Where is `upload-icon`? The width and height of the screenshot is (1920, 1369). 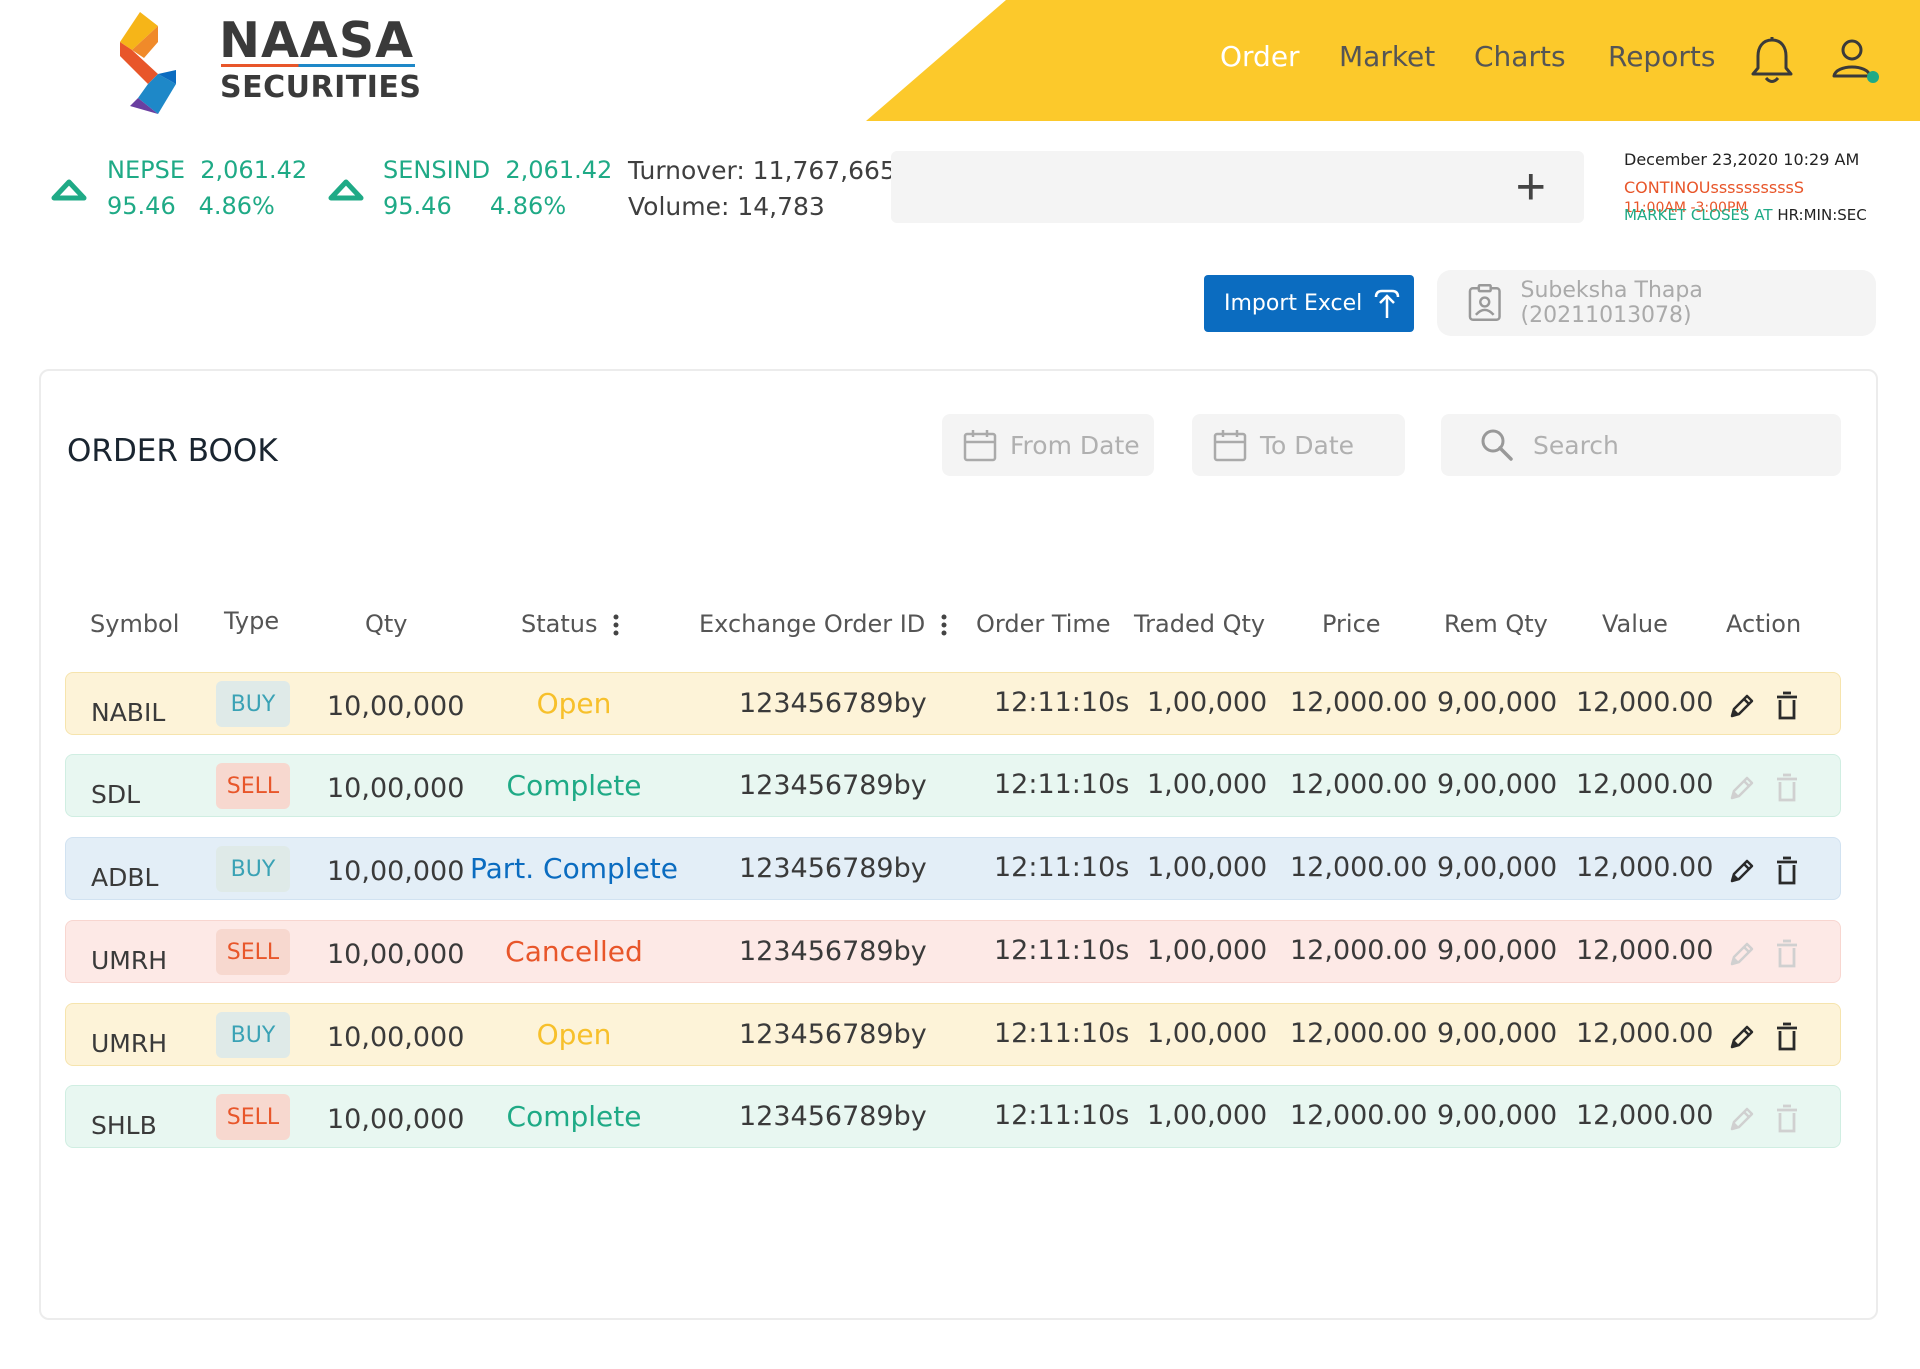 upload-icon is located at coordinates (1387, 303).